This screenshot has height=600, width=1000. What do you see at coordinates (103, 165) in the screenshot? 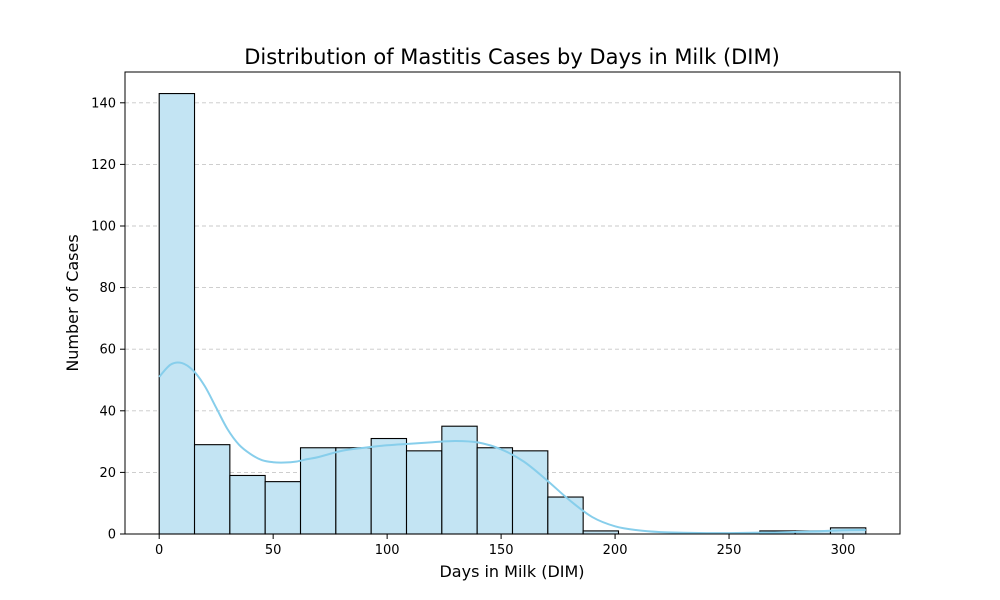
I see `y-tick-label: 120` at bounding box center [103, 165].